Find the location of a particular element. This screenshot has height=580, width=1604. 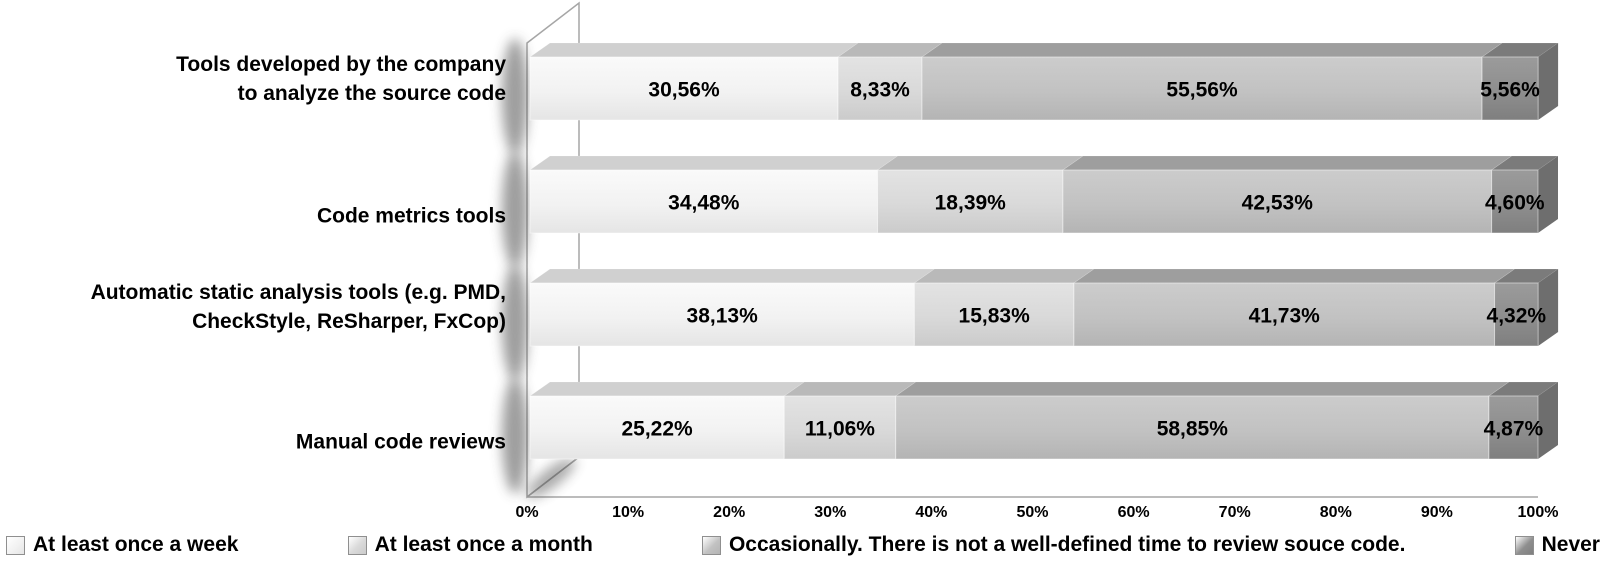

segment-value-label: 4,60% is located at coordinates (1515, 203).